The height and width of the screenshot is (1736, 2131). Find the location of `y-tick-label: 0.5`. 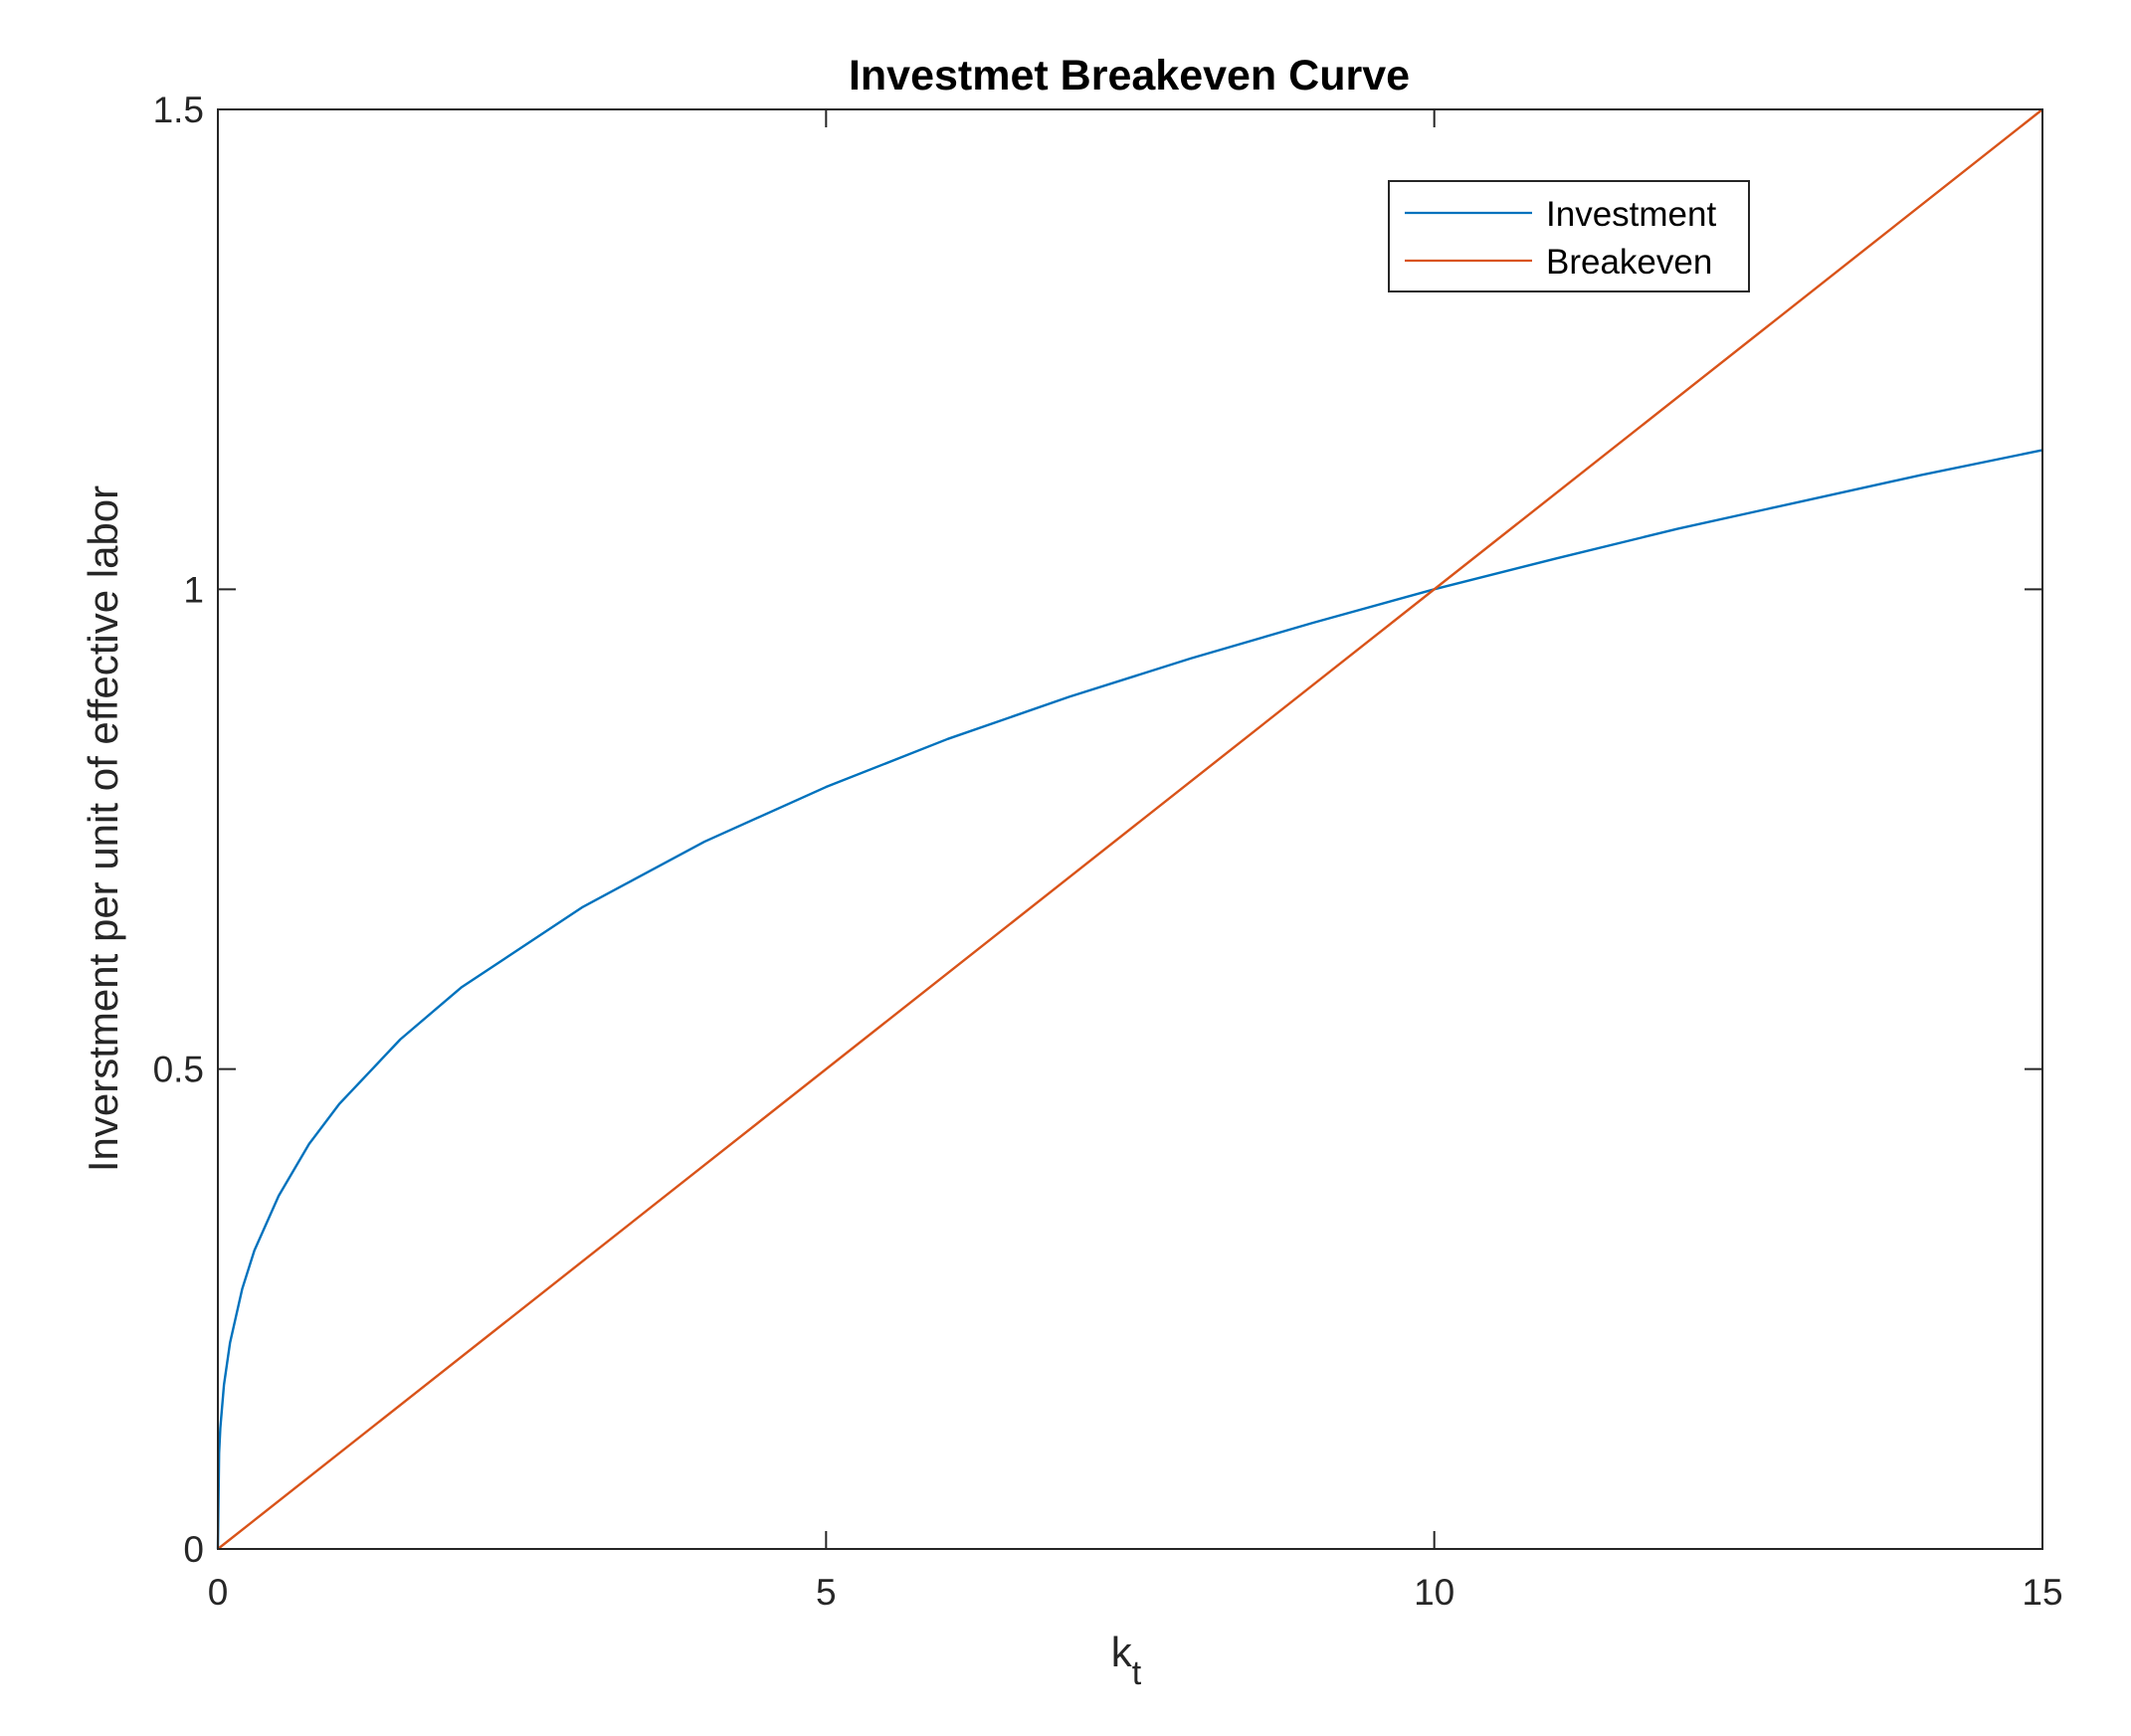

y-tick-label: 0.5 is located at coordinates (179, 1070).